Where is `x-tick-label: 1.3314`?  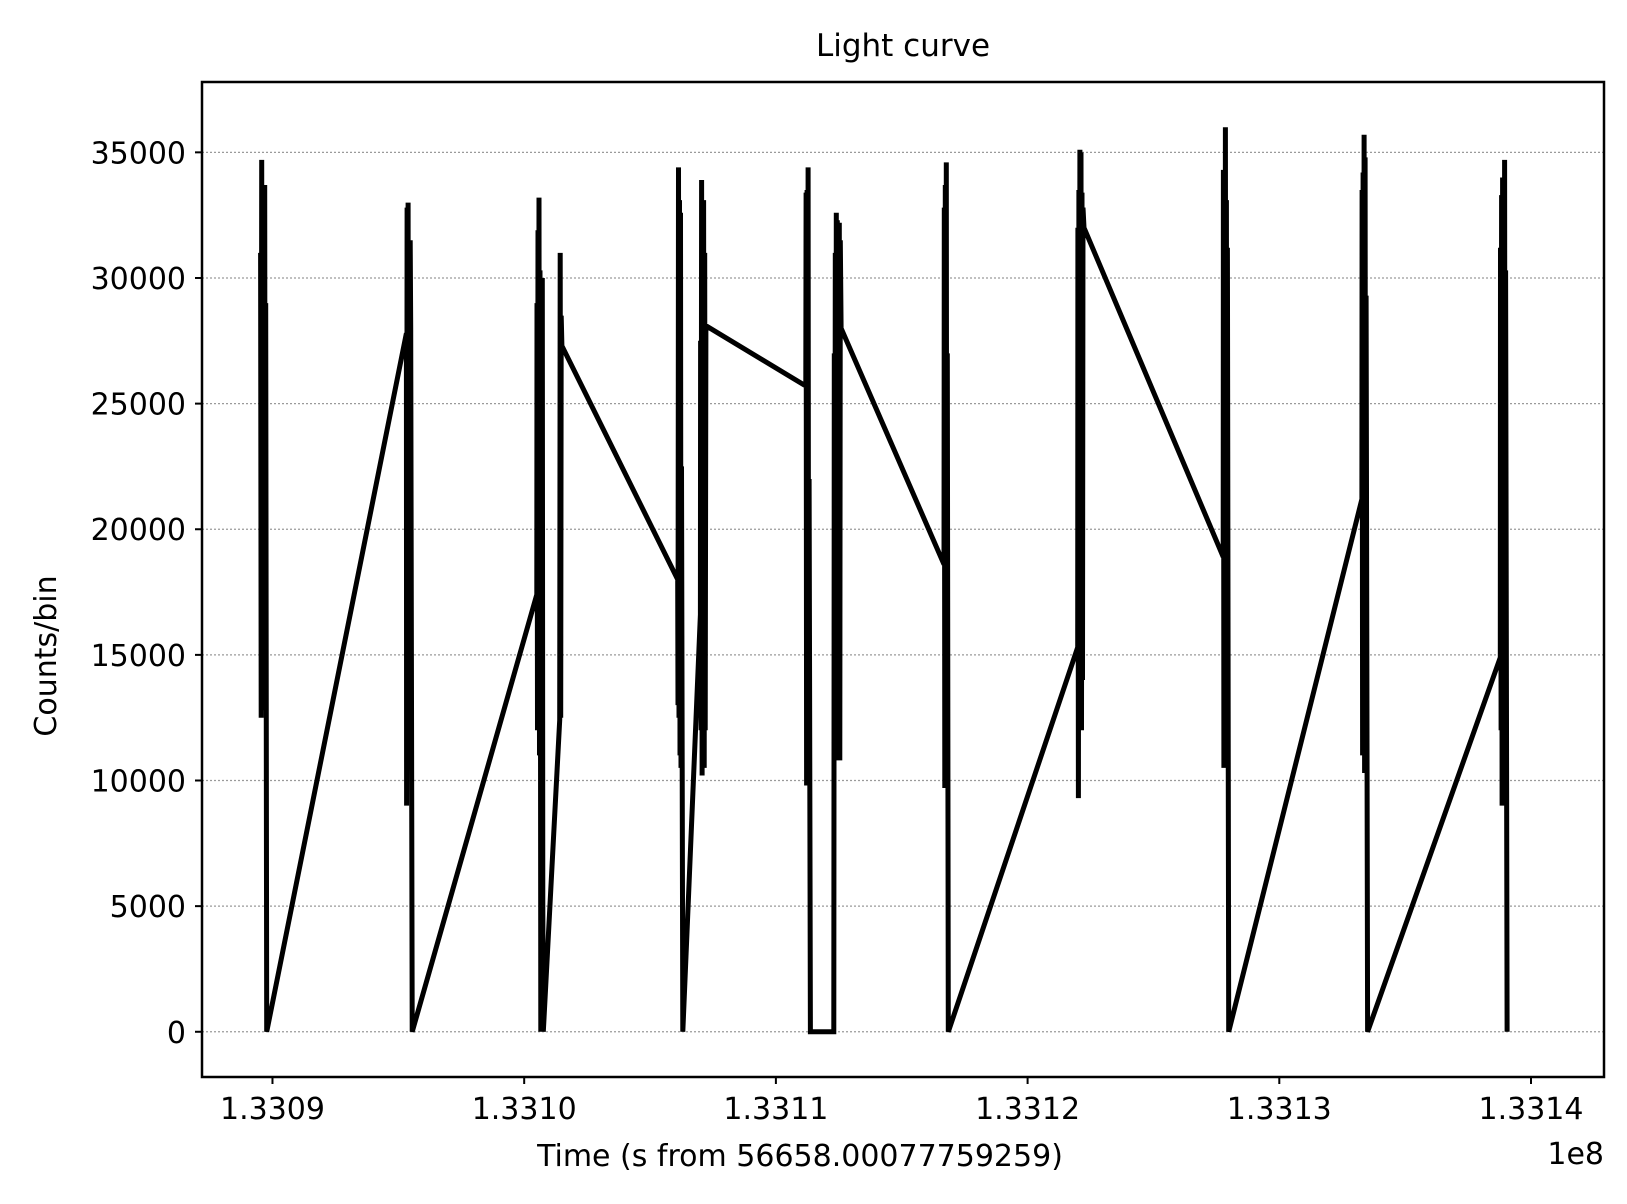
x-tick-label: 1.3314 is located at coordinates (1531, 1109).